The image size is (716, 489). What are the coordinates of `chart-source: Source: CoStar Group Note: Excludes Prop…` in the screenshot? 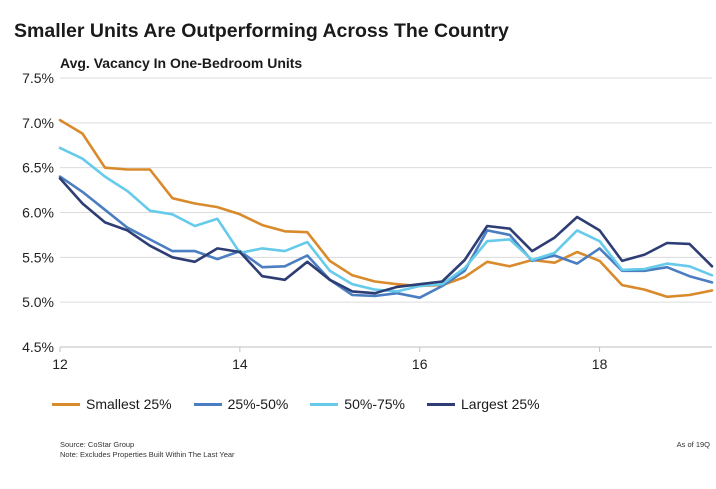 It's located at (147, 450).